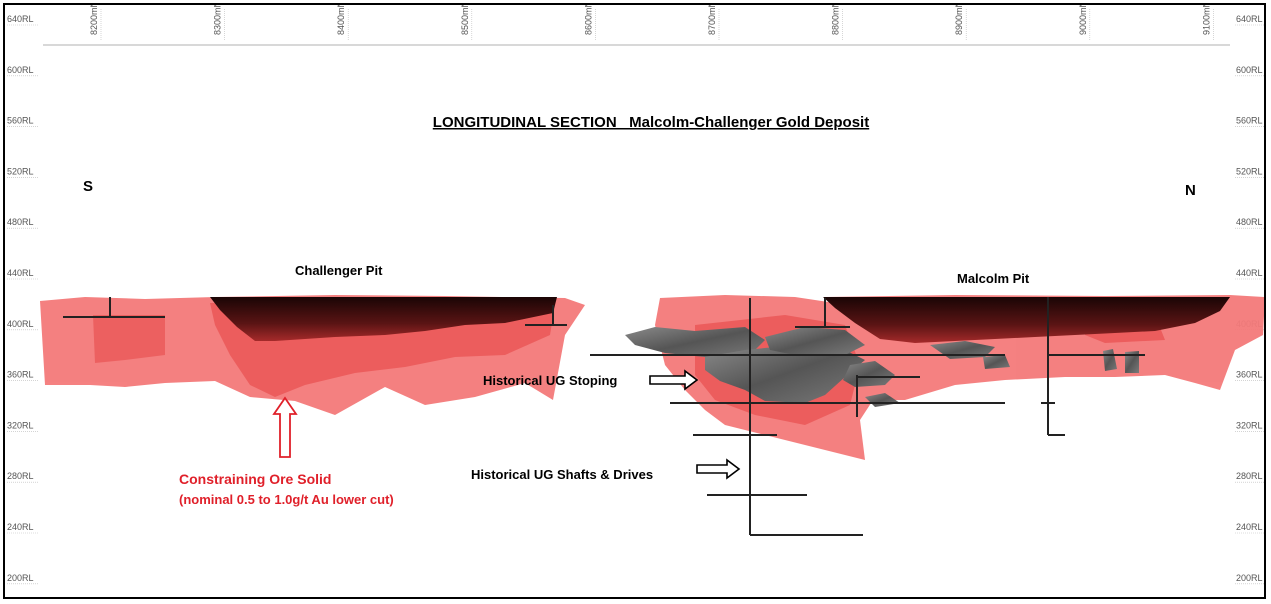  What do you see at coordinates (341, 20) in the screenshot?
I see `northing-label: 8400mN` at bounding box center [341, 20].